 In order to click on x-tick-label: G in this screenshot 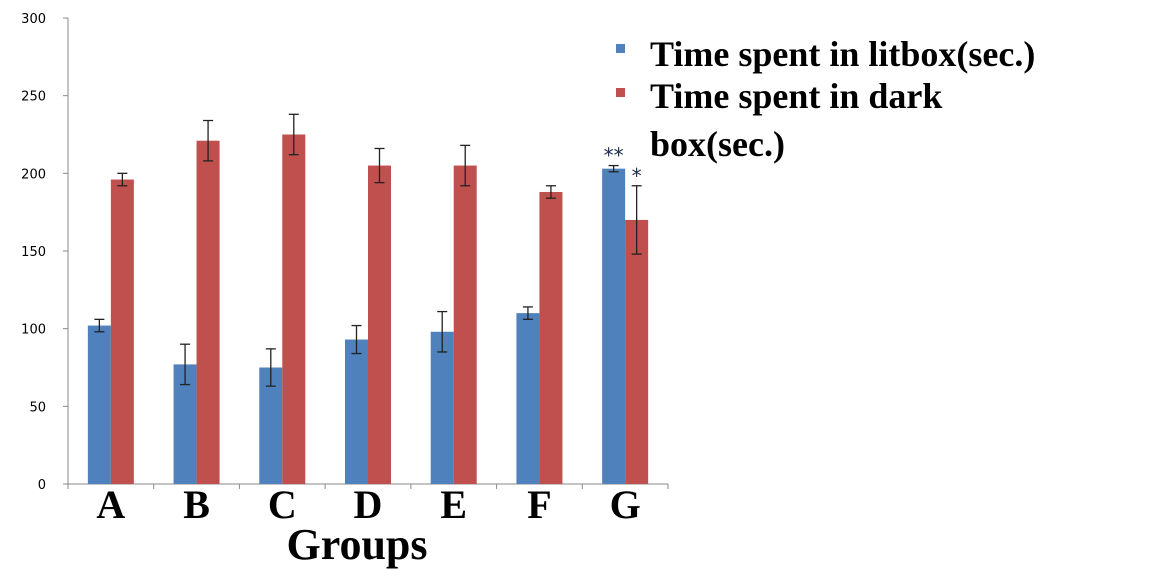, I will do `click(625, 504)`.